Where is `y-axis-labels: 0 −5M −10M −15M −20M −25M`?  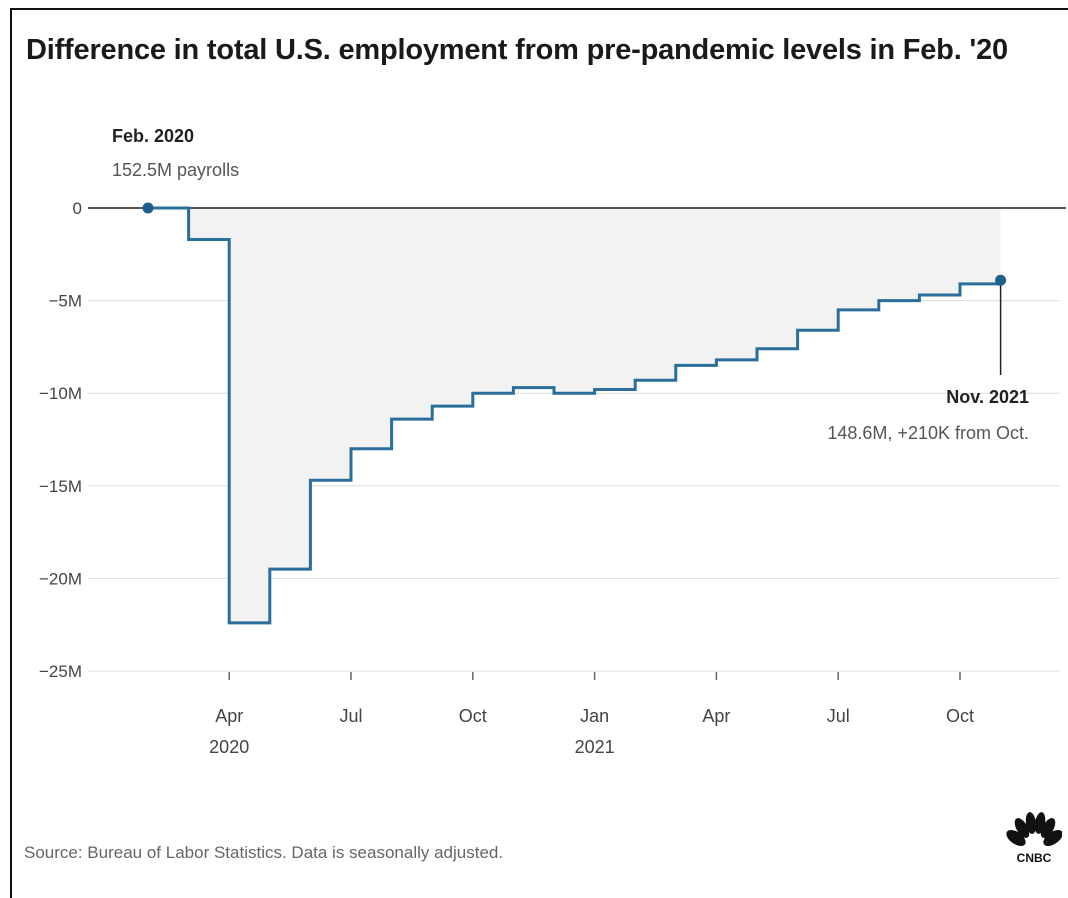
y-axis-labels: 0 −5M −10M −15M −20M −25M is located at coordinates (60, 440).